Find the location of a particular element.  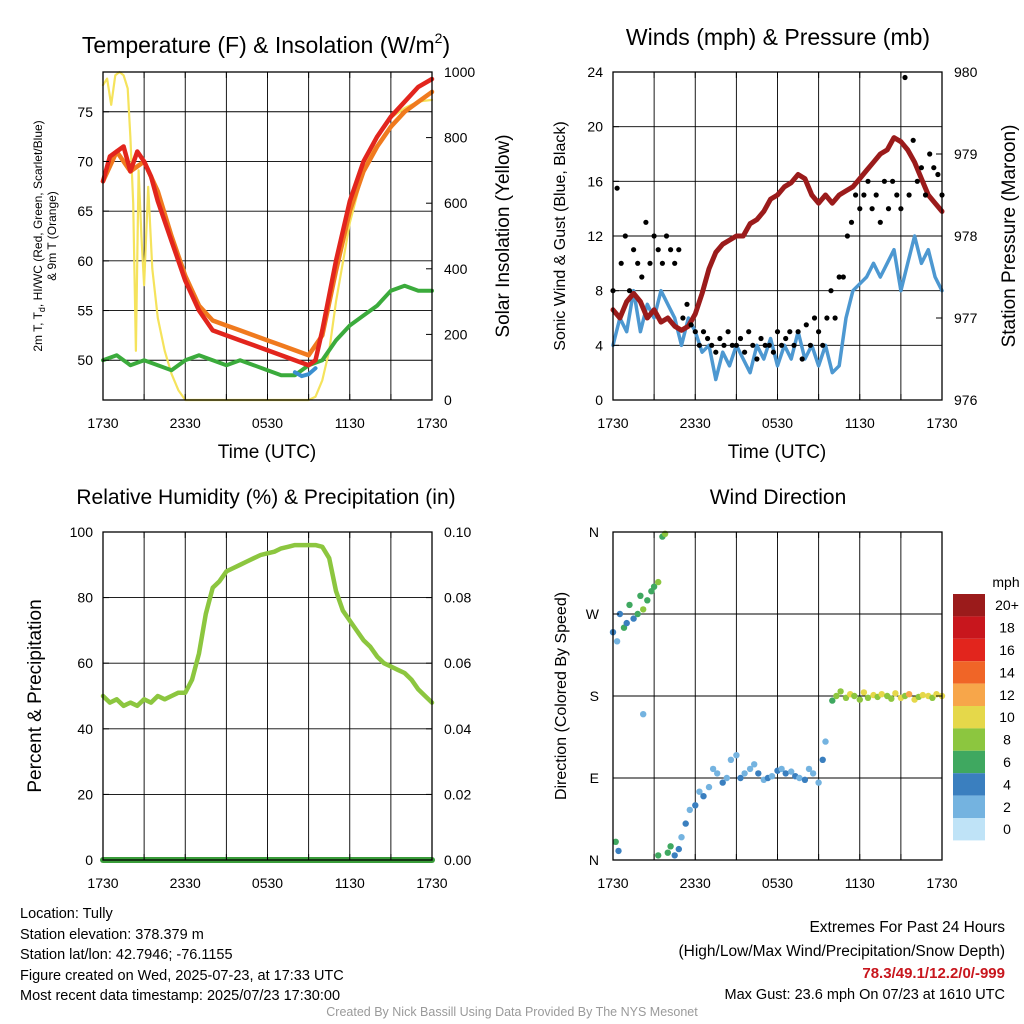

winds-grid is located at coordinates (777, 236).